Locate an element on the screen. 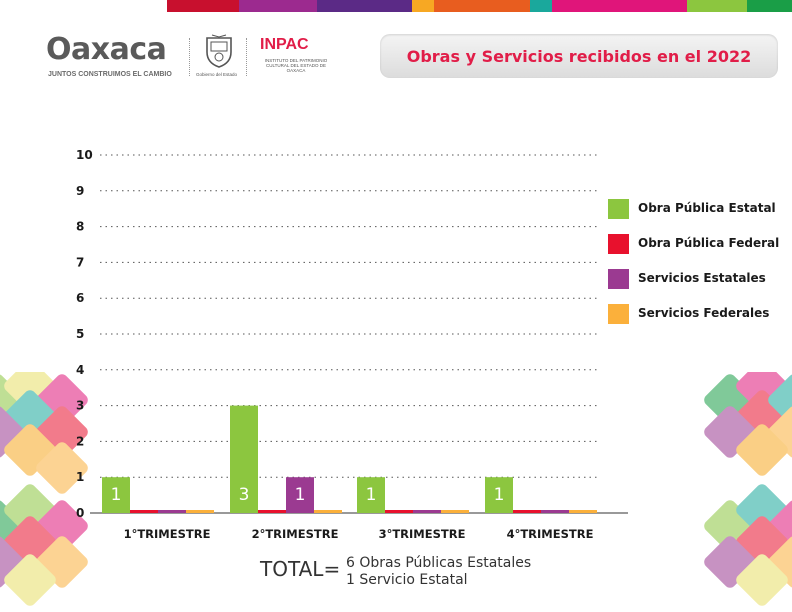 The height and width of the screenshot is (612, 792). x-tick-label: 1°TRIMESTRE is located at coordinates (167, 534).